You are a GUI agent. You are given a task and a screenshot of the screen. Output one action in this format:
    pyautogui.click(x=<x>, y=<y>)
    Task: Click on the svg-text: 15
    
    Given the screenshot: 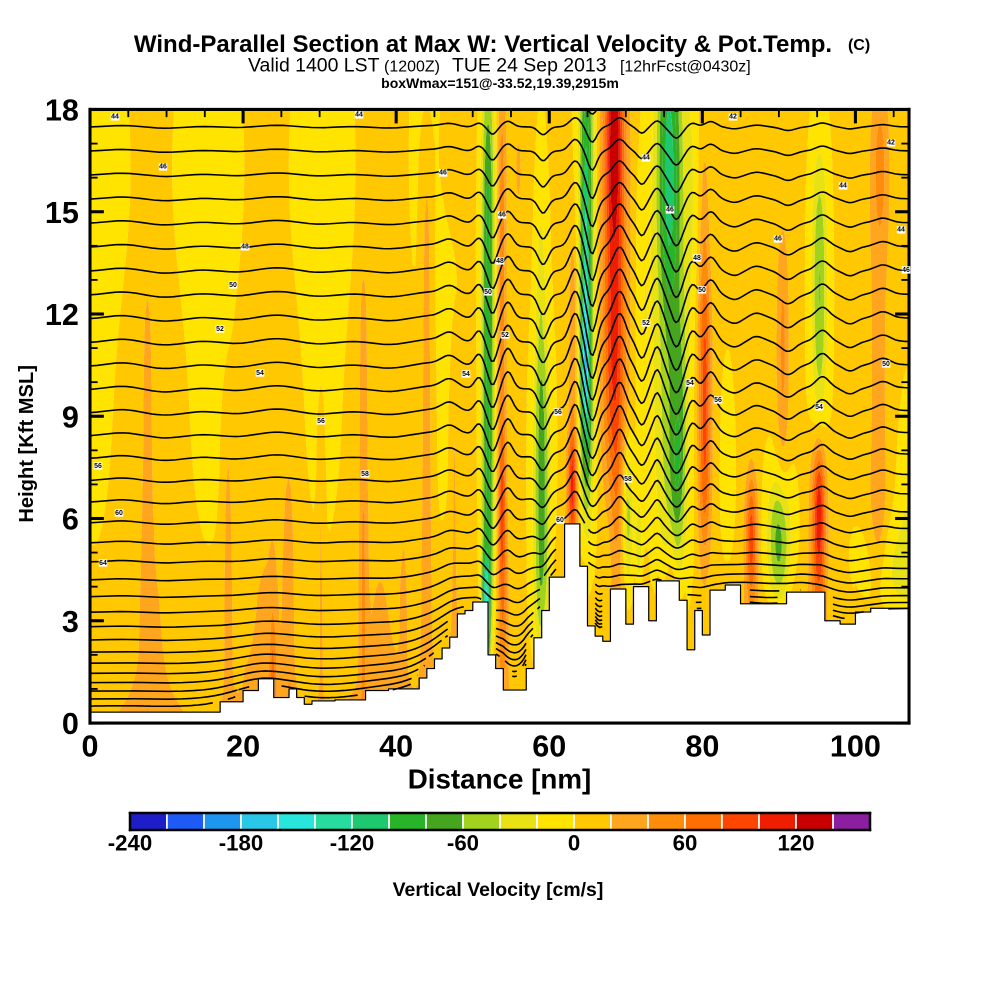 What is the action you would take?
    pyautogui.click(x=62, y=213)
    